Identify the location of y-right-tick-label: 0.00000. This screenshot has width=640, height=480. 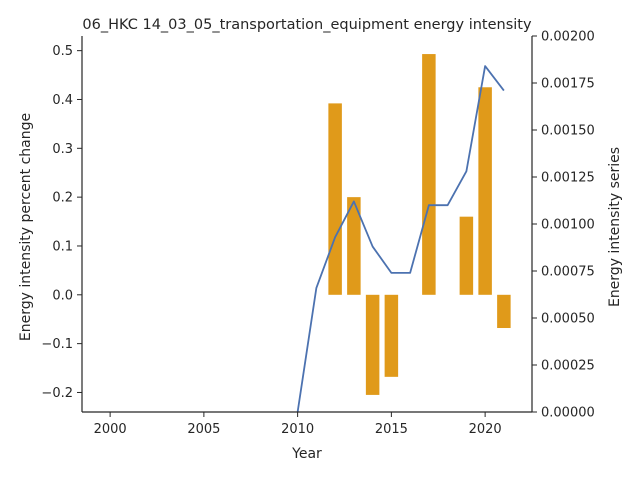
(568, 413).